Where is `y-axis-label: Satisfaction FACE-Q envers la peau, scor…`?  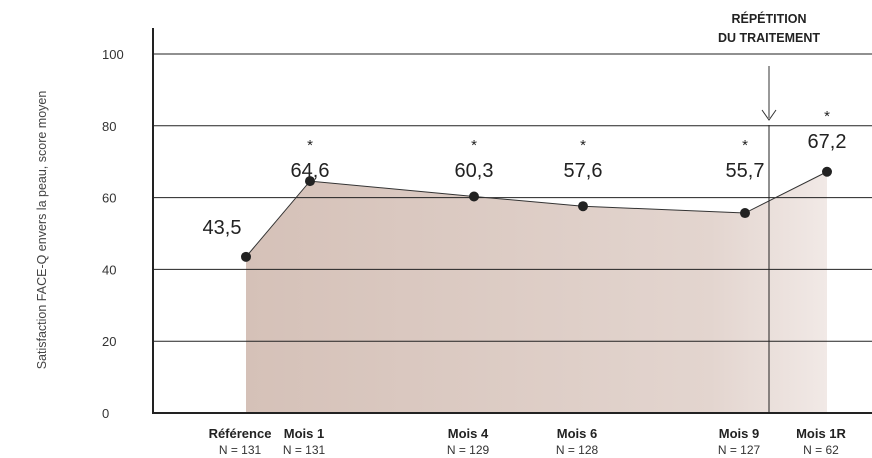 y-axis-label: Satisfaction FACE-Q envers la peau, scor… is located at coordinates (42, 230).